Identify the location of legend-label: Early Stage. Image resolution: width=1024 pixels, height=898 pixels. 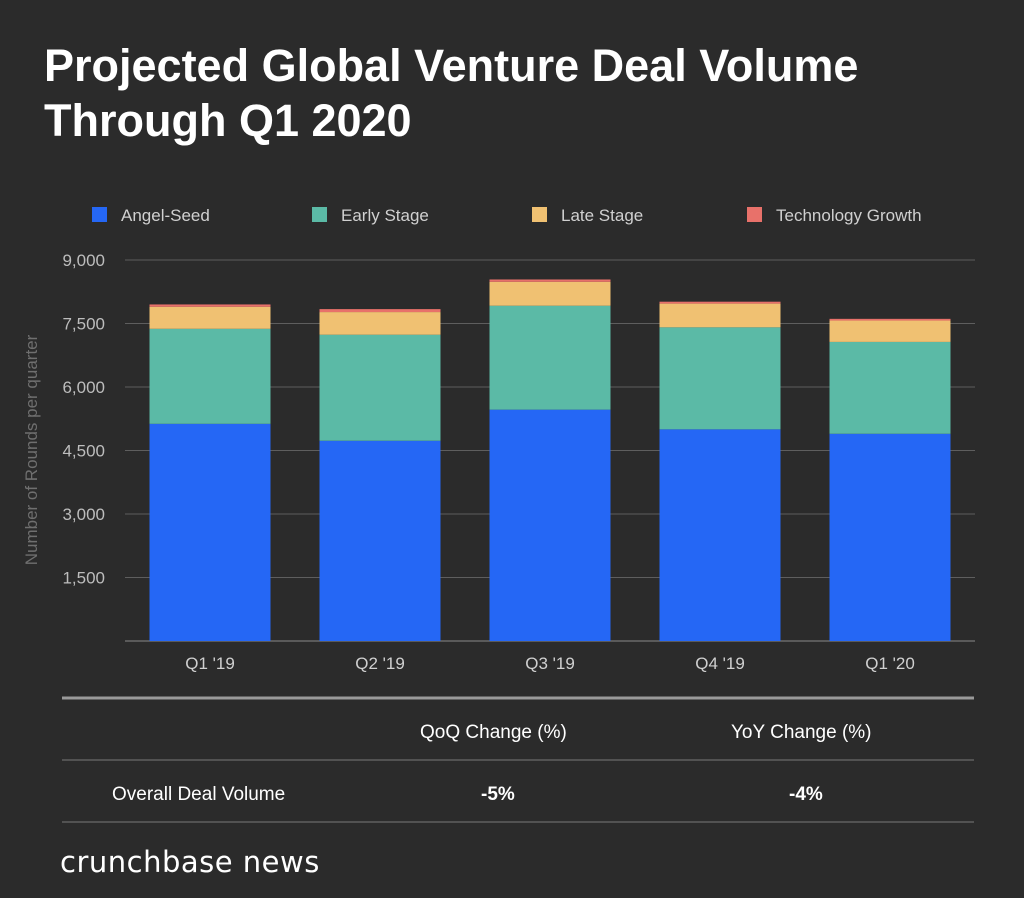
(385, 215).